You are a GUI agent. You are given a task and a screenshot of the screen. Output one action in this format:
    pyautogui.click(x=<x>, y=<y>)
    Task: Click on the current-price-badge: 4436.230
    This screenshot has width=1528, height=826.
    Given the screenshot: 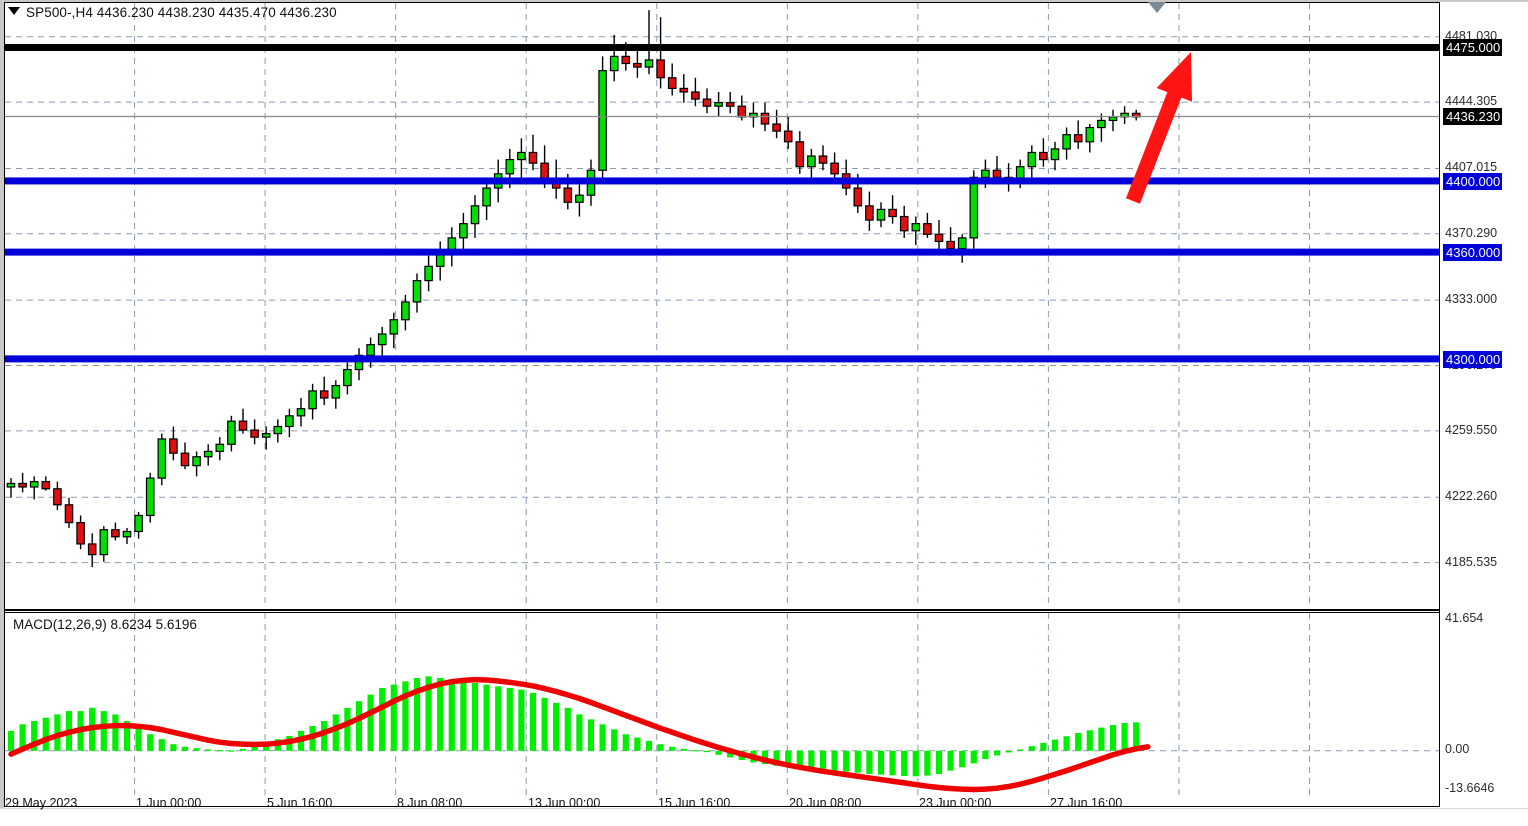 What is the action you would take?
    pyautogui.click(x=1473, y=117)
    